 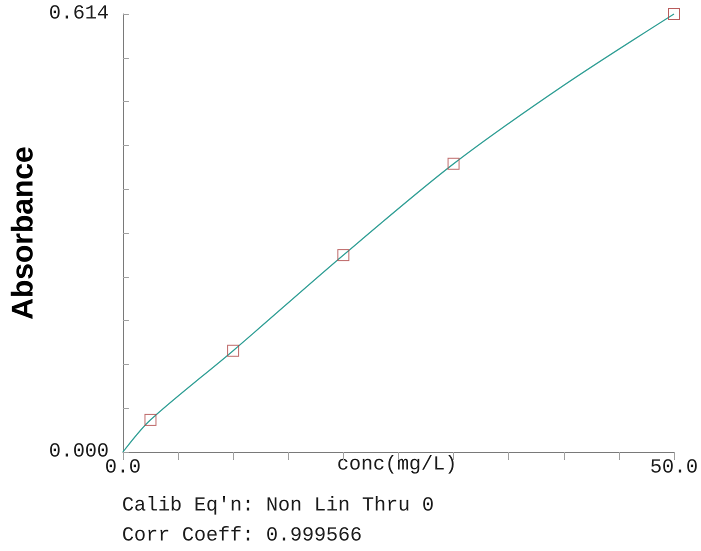 What do you see at coordinates (397, 465) in the screenshot?
I see `x-axis-title: conc(mg/L)` at bounding box center [397, 465].